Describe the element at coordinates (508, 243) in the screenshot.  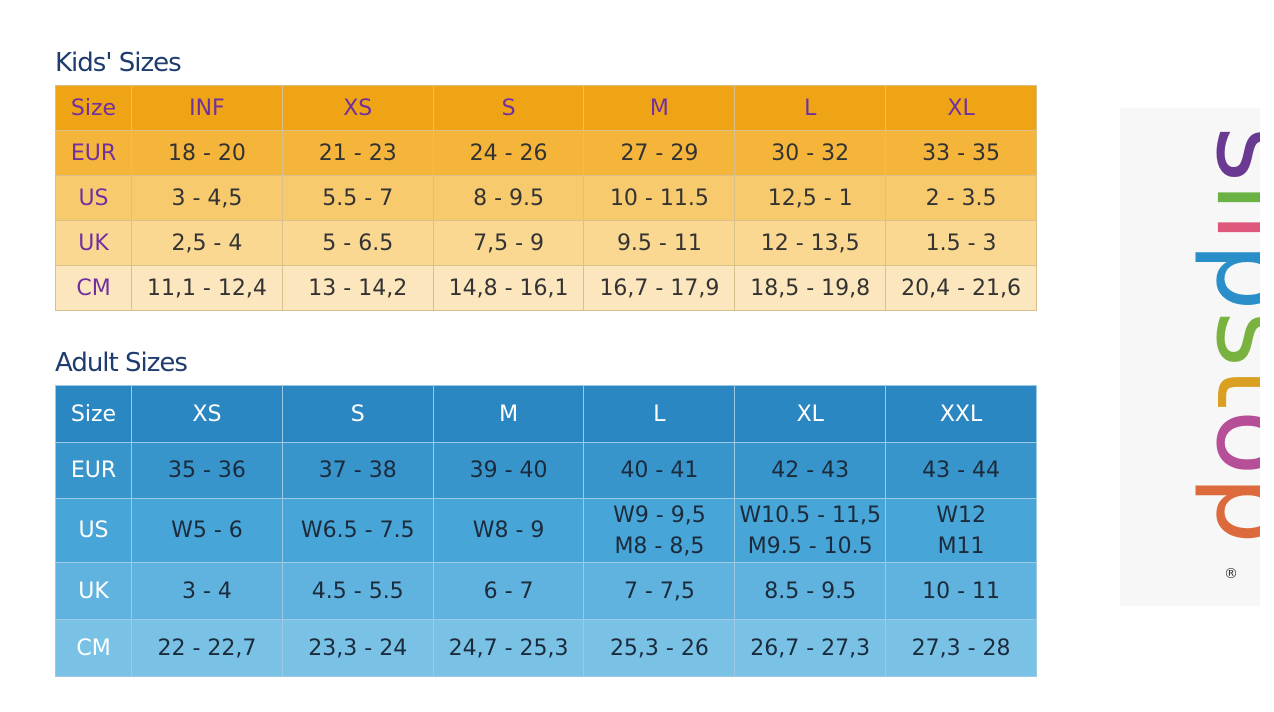
I see `cell: 7,5 - 9` at that location.